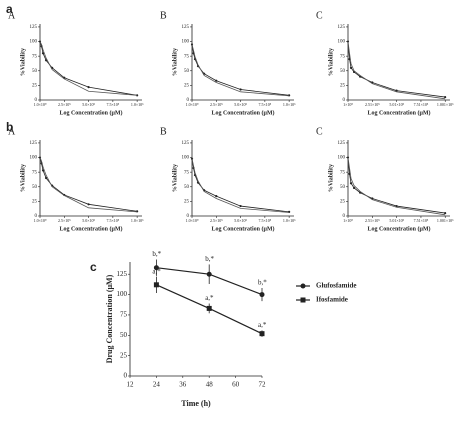  I want to click on x-tick-label: 2.51×10⁵, so click(372, 104).